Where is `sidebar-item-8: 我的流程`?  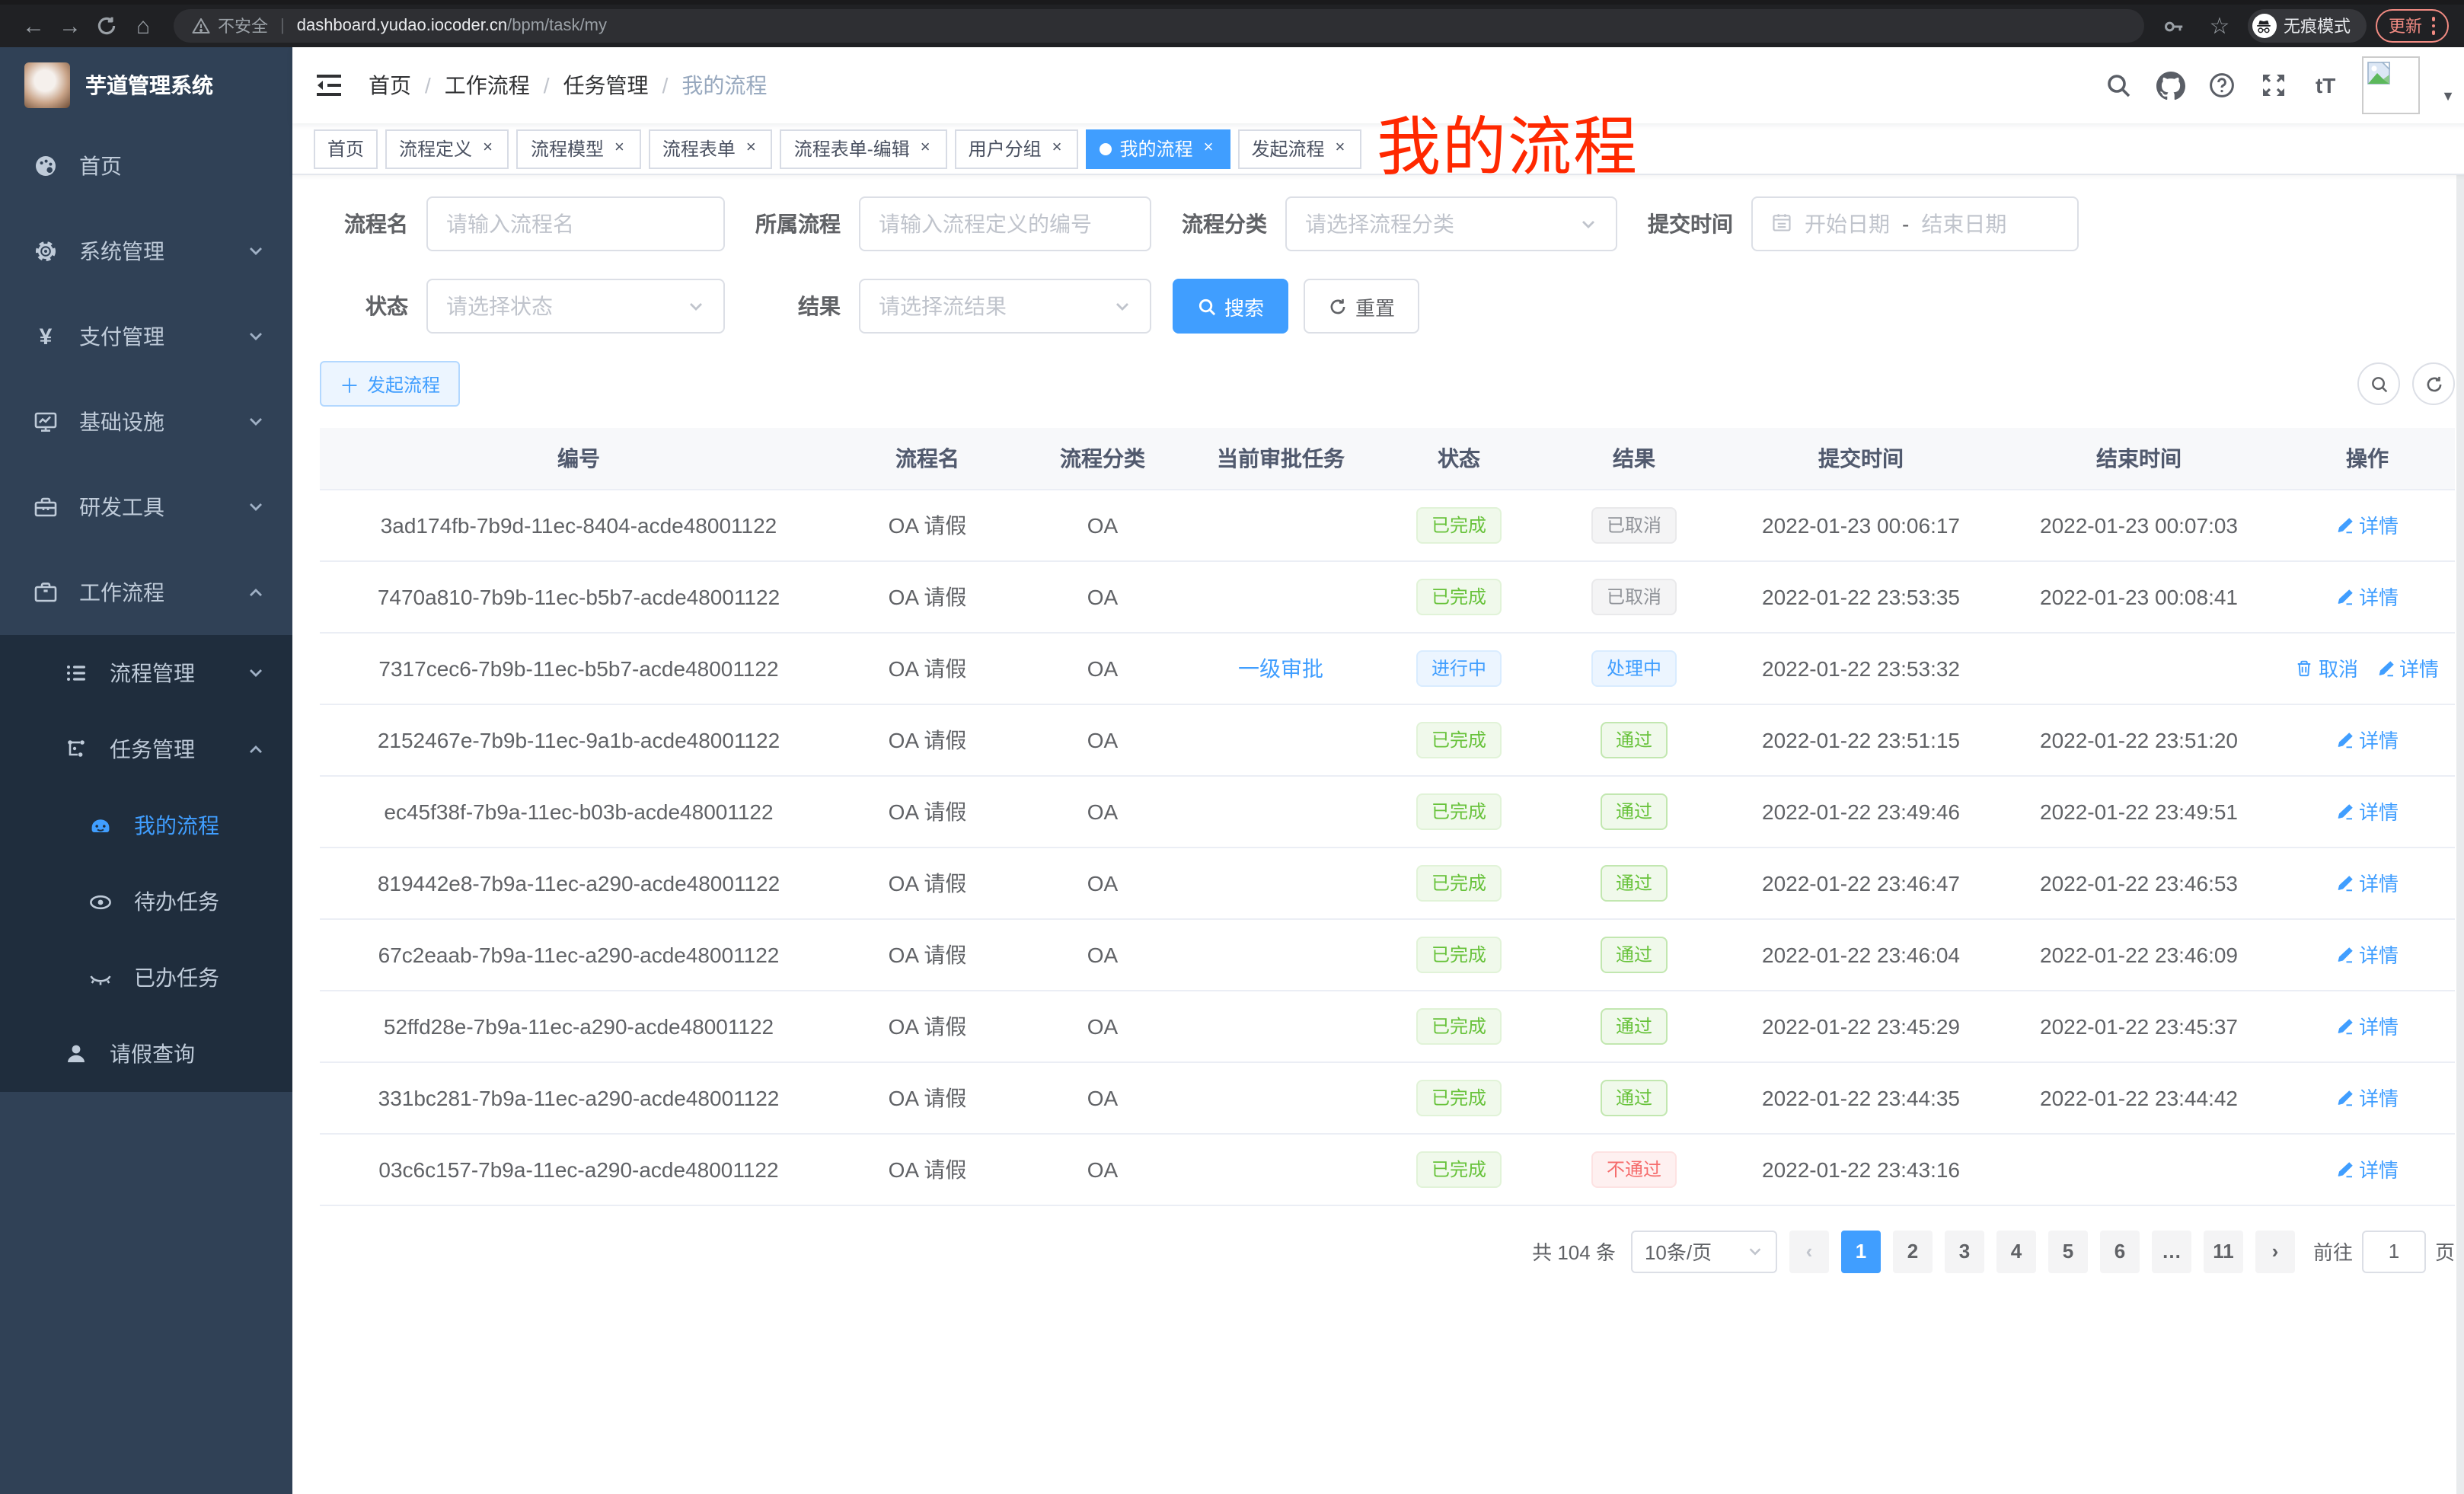
sidebar-item-8: 我的流程 is located at coordinates (146, 825).